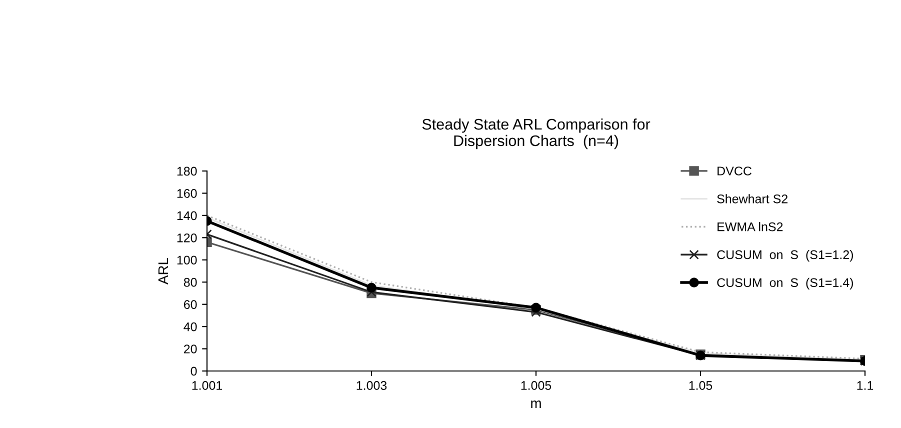 The height and width of the screenshot is (428, 901). Describe the element at coordinates (735, 171) in the screenshot. I see `legend-label: DVCC` at that location.